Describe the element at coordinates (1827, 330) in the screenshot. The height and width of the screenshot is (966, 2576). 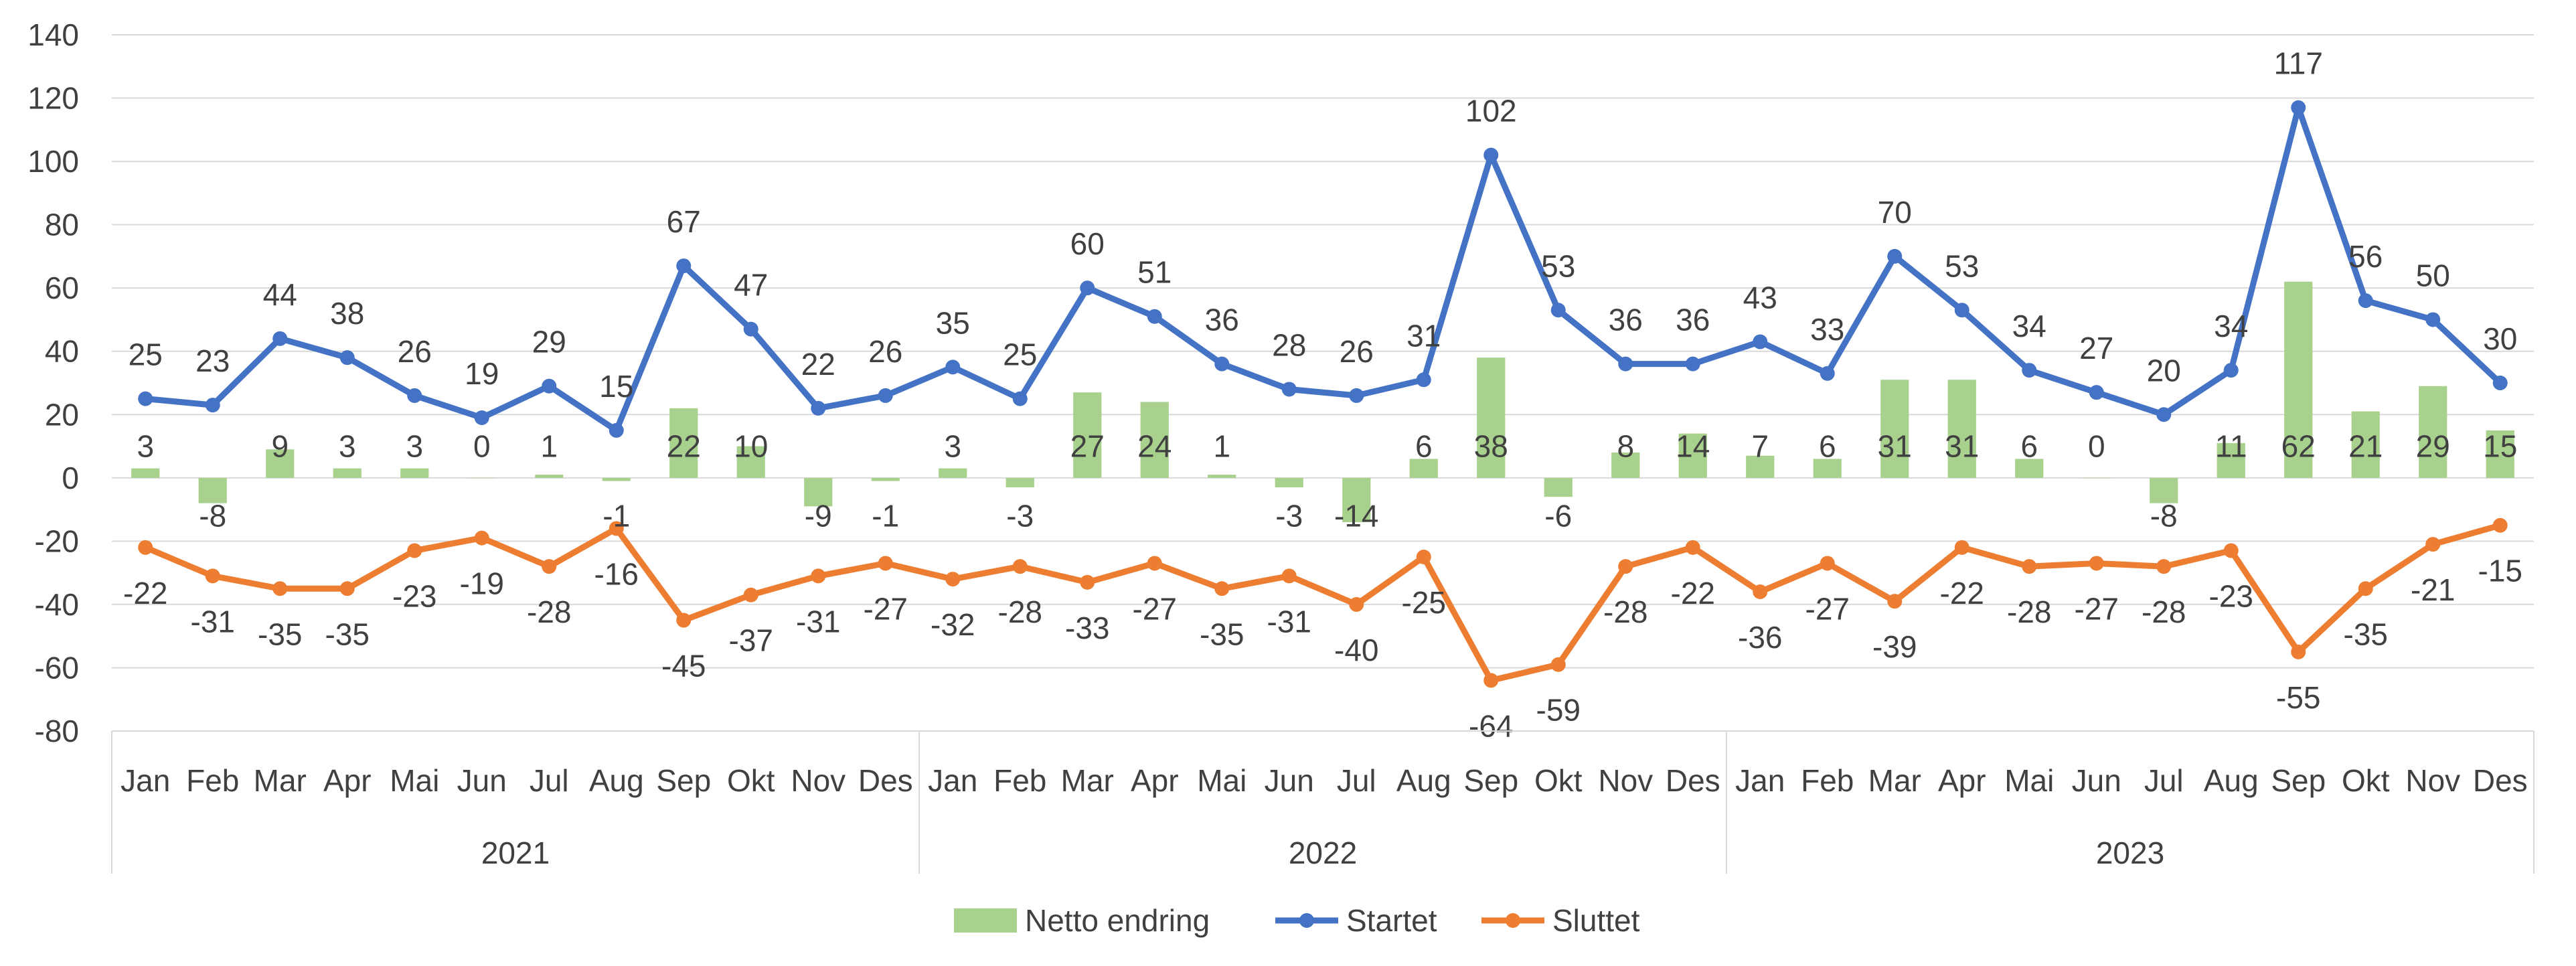
I see `data-label-startet: 33` at that location.